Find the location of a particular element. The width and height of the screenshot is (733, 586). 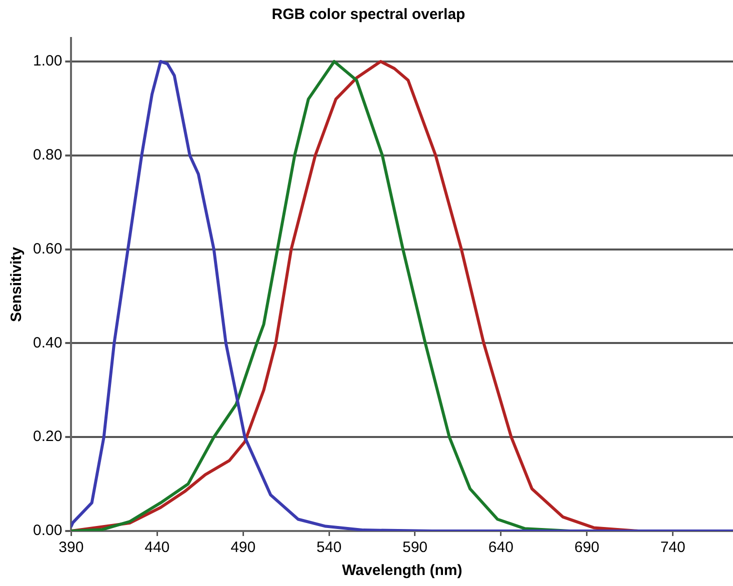

y-tick-label: 0.40 is located at coordinates (47, 343).